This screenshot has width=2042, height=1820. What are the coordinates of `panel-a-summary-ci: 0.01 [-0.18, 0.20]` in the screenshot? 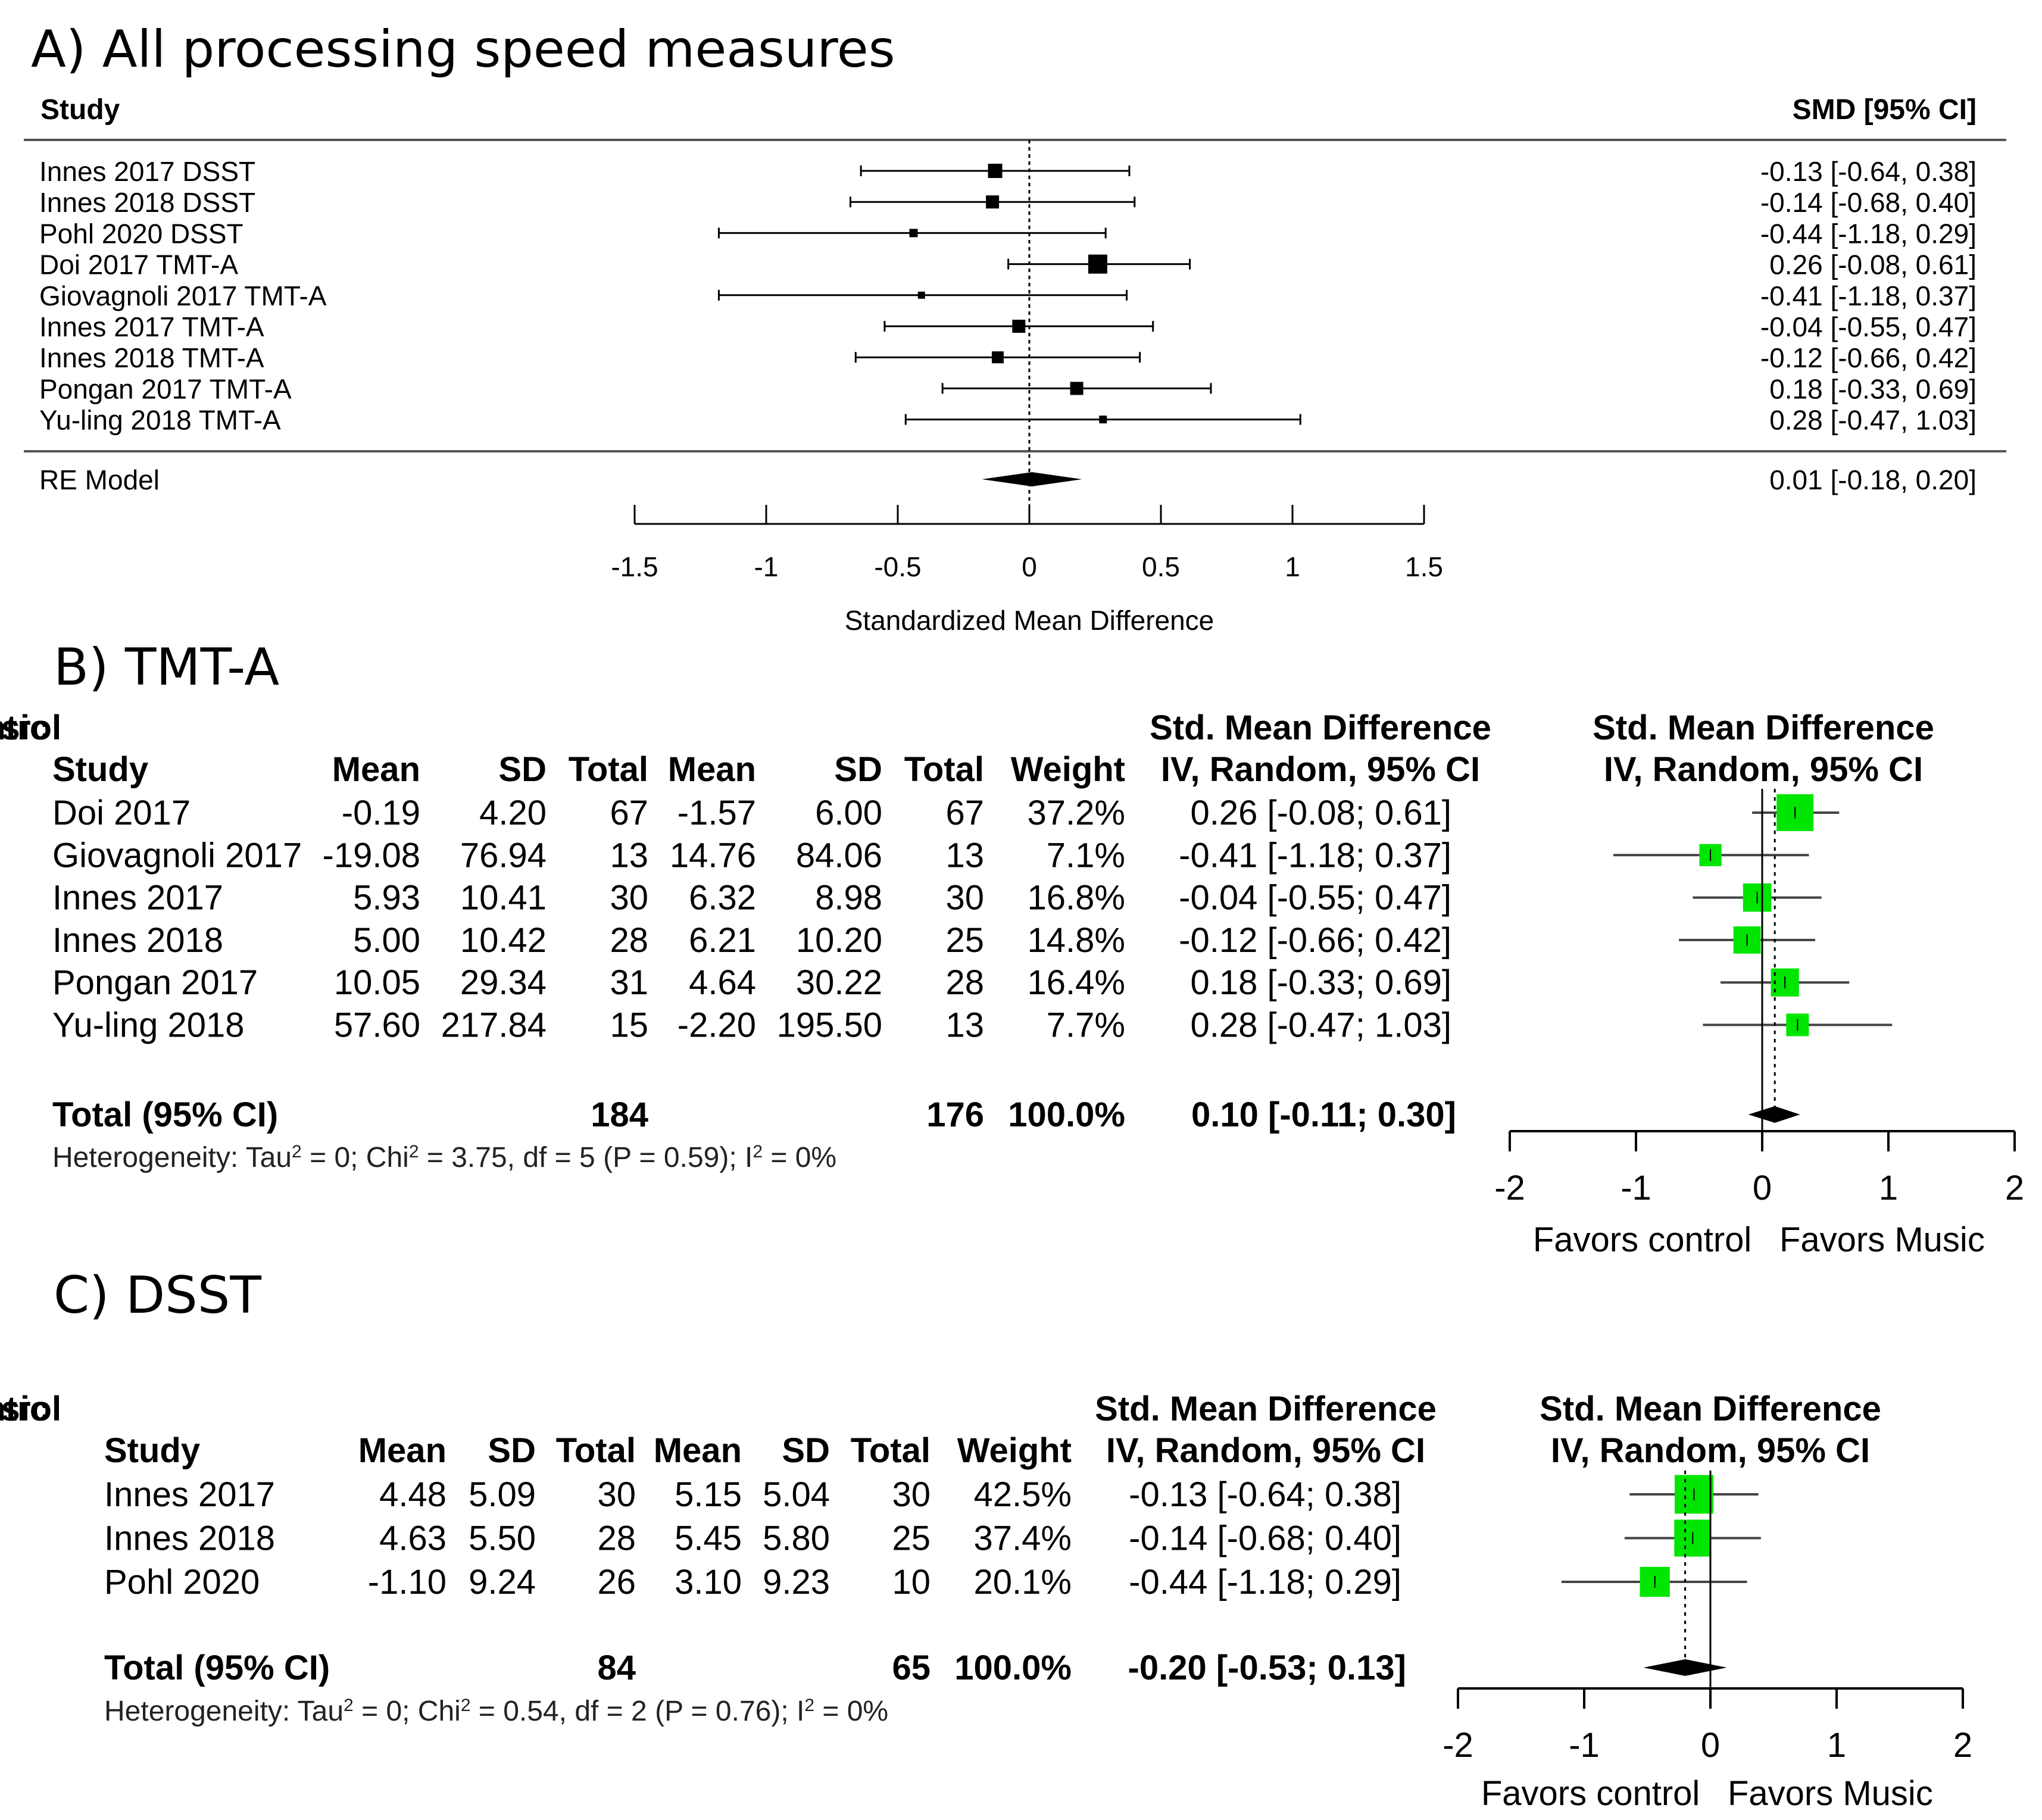 It's located at (1873, 479).